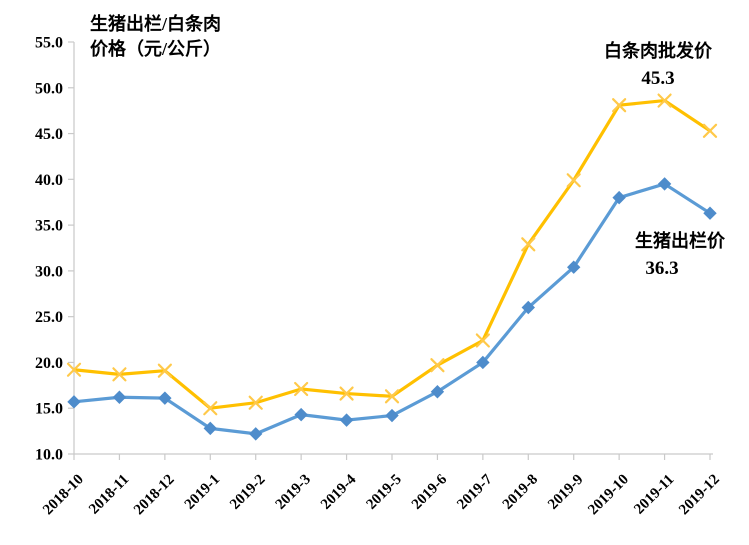  I want to click on x-axis-tick-label: 2019-2, so click(247, 492).